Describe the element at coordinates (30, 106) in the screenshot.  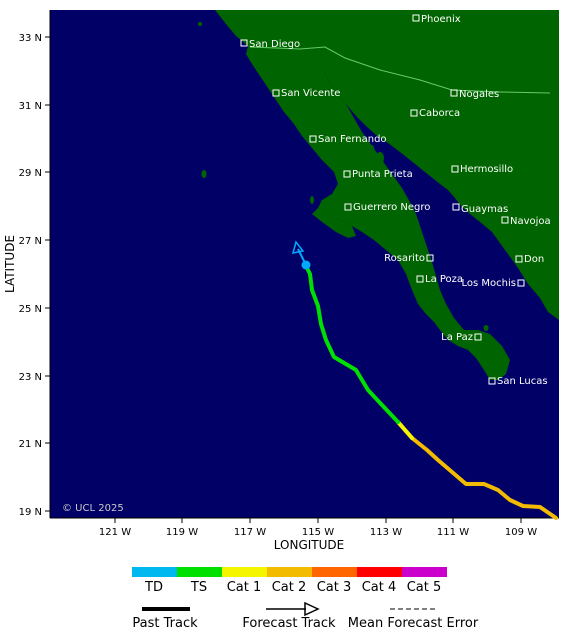
I see `y-tick-label: 31 N` at that location.